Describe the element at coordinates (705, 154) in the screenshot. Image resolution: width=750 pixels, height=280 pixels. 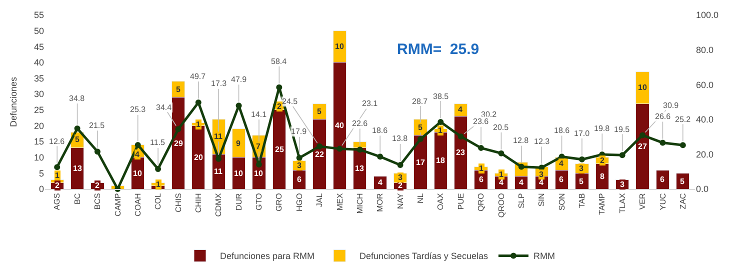
I see `y2-tick-label: 20.0` at that location.